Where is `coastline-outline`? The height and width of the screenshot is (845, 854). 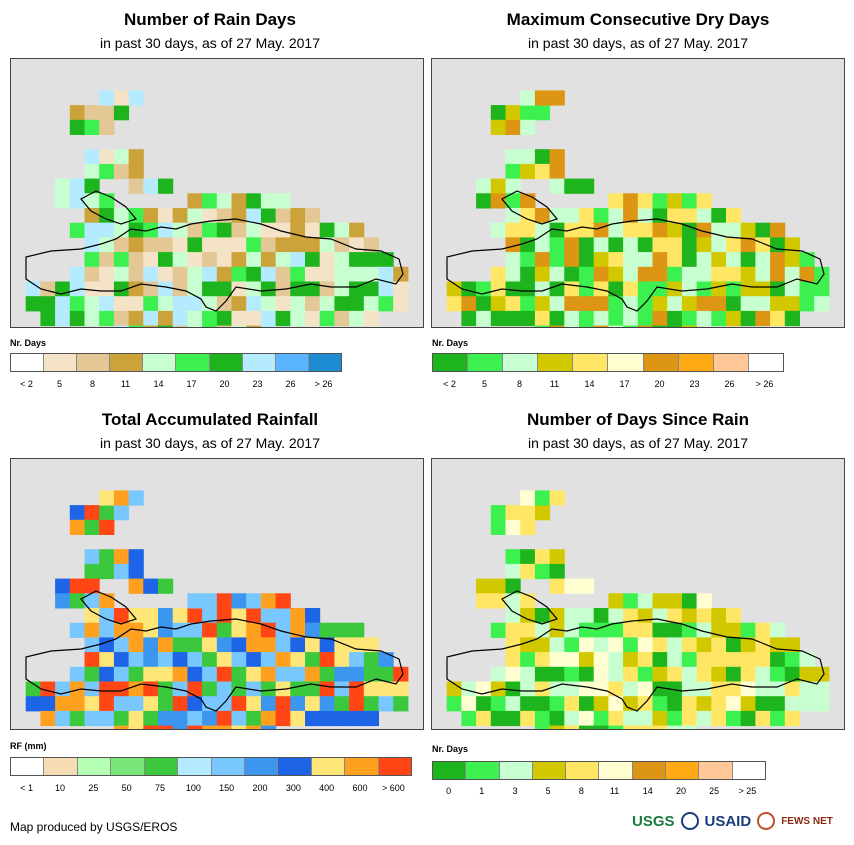
coastline-outline is located at coordinates (214, 651).